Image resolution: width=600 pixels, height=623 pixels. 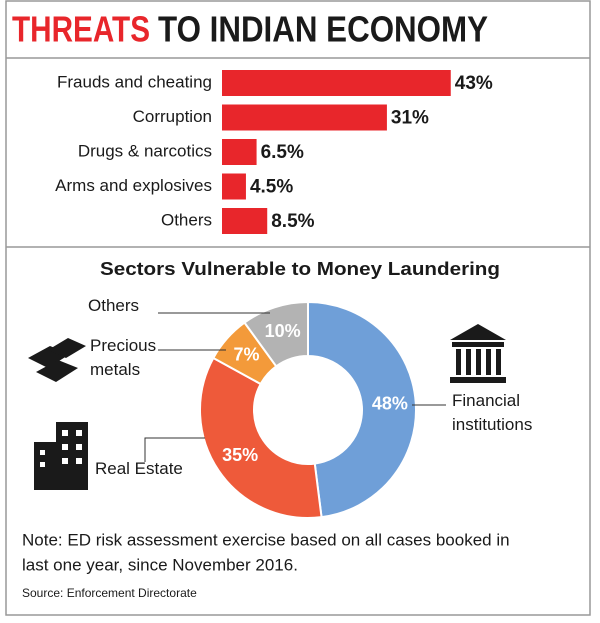 What do you see at coordinates (282, 152) in the screenshot?
I see `value-label: 6.5%` at bounding box center [282, 152].